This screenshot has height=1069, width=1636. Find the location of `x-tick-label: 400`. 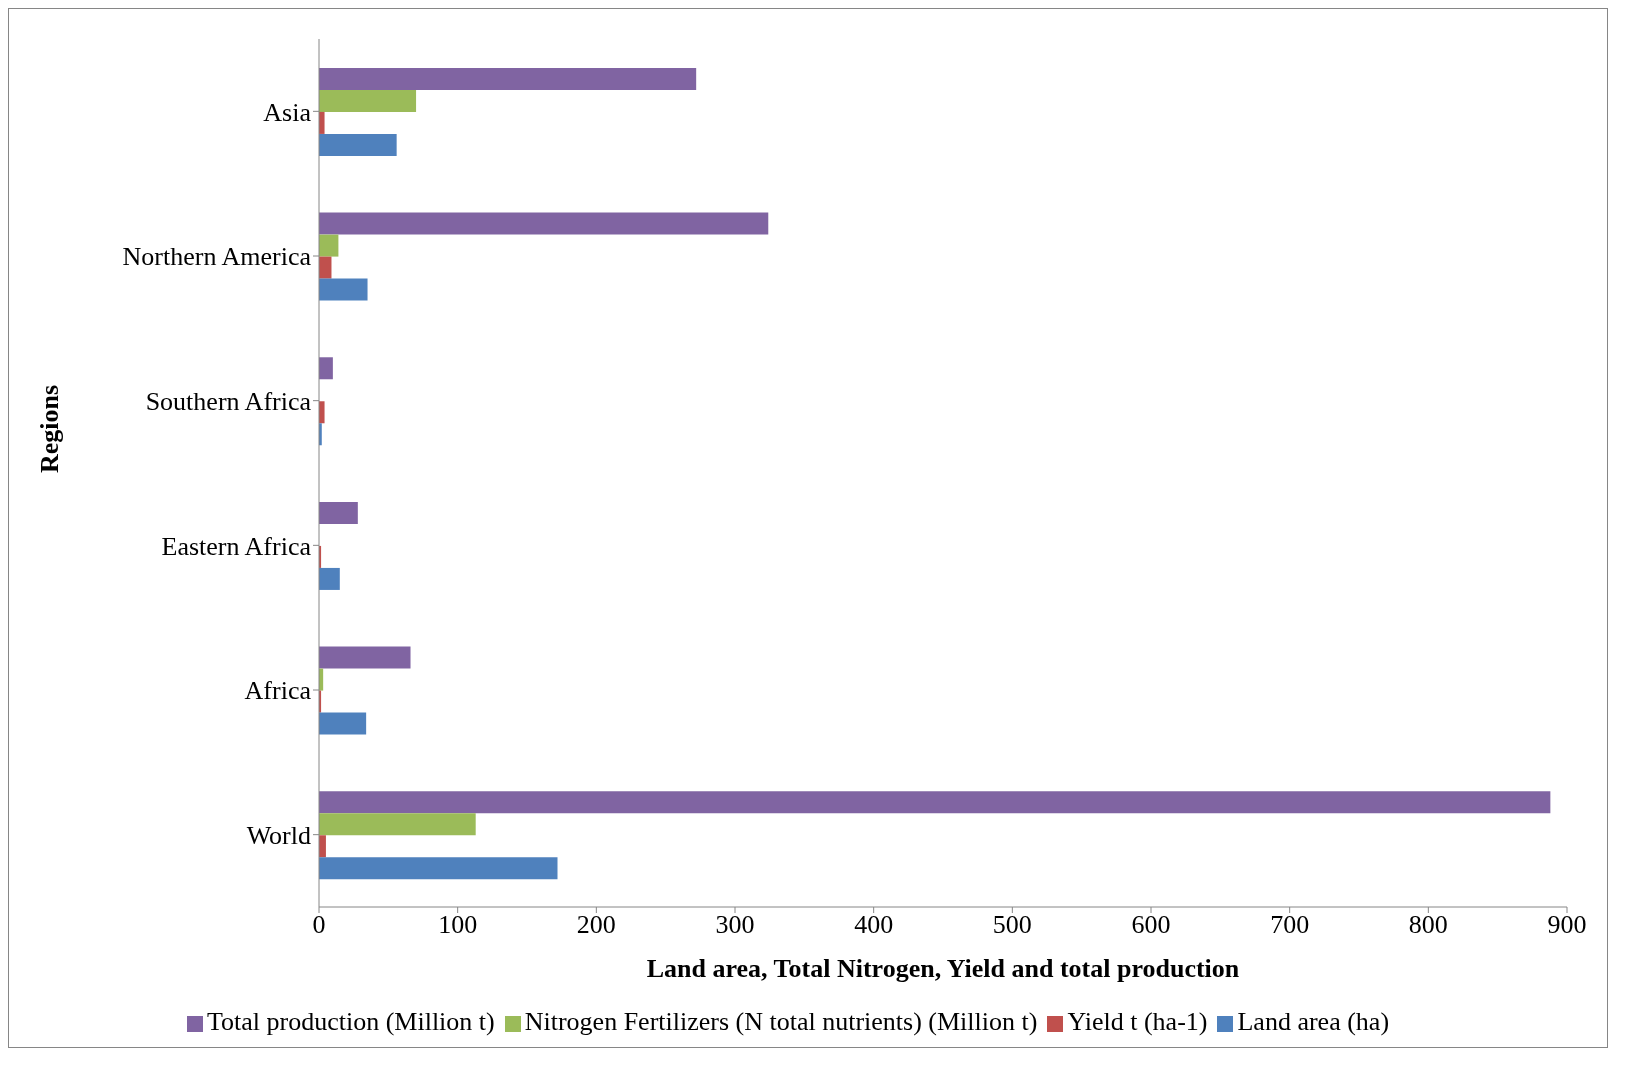

x-tick-label: 400 is located at coordinates (874, 925).